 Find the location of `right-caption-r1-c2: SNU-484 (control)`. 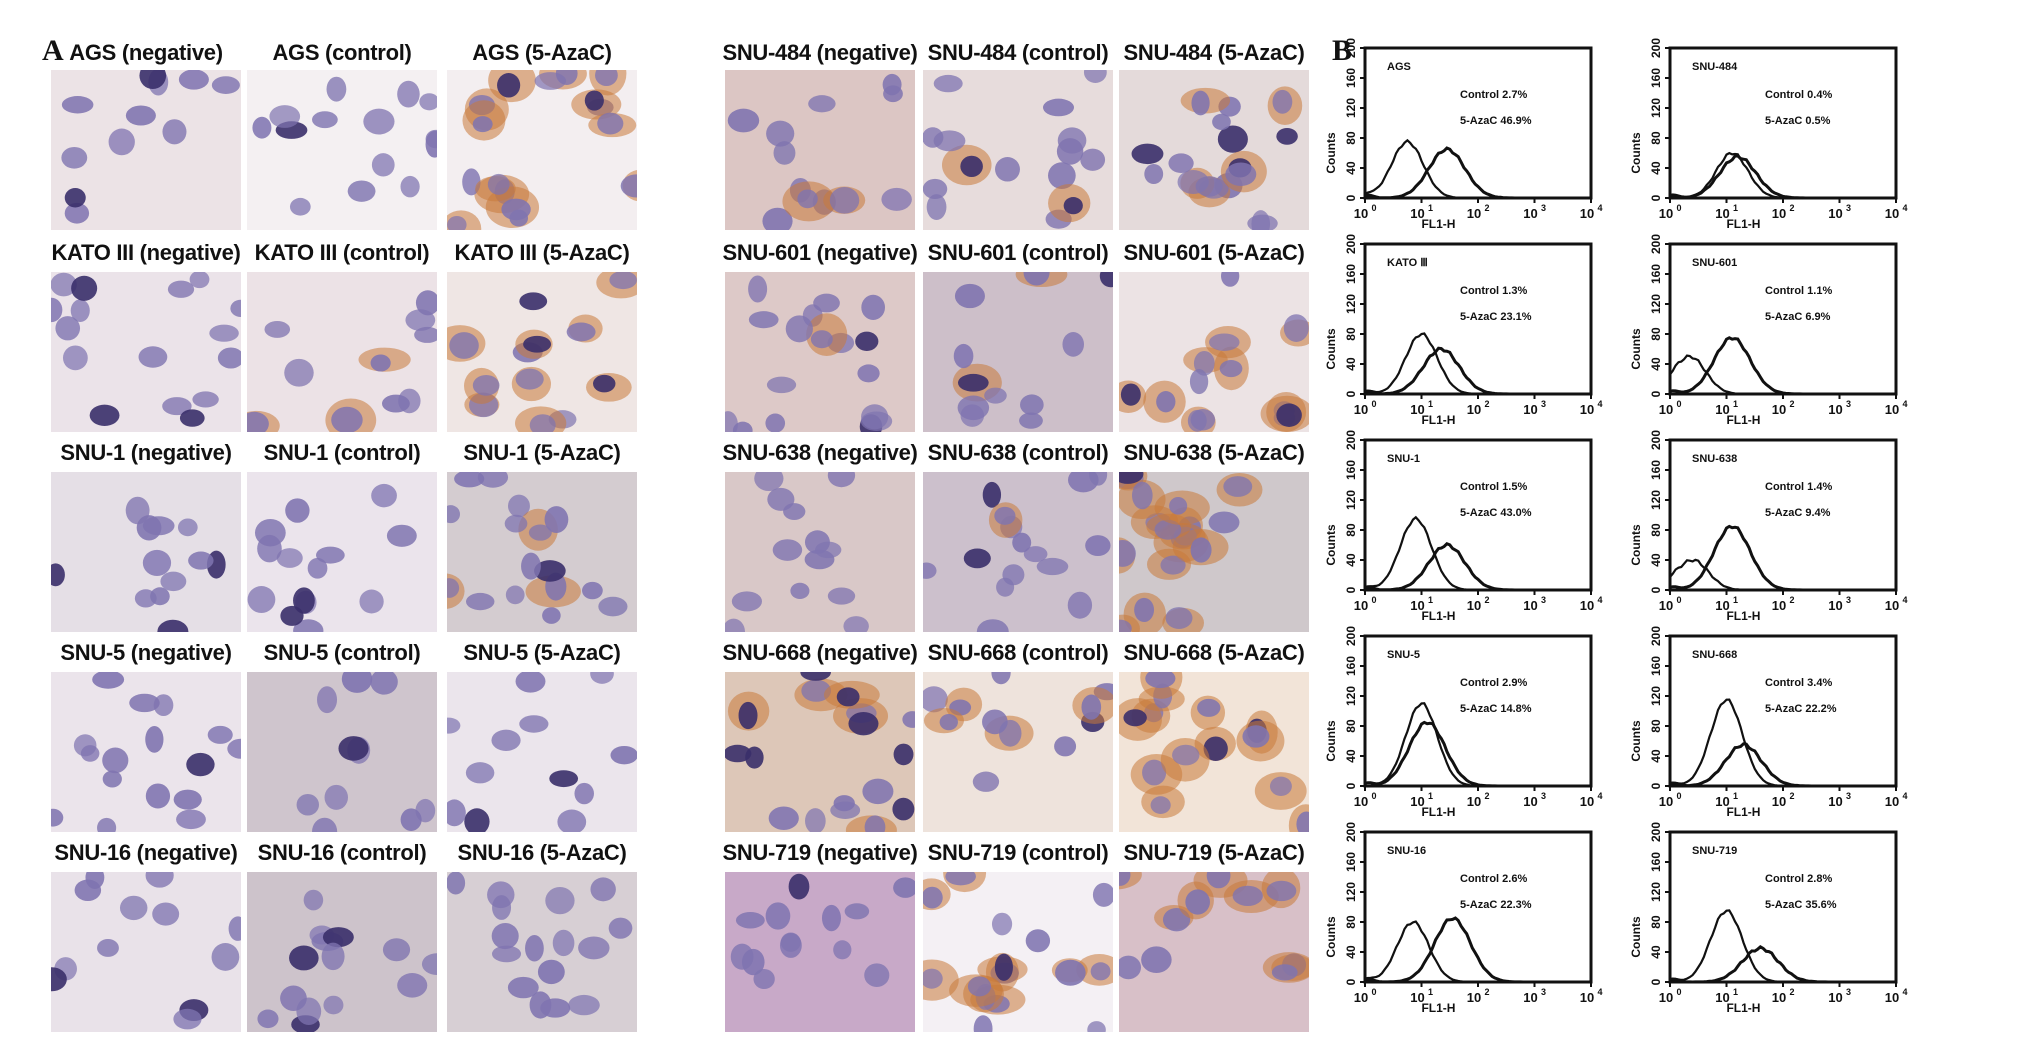

right-caption-r1-c2: SNU-484 (control) is located at coordinates (1018, 52).